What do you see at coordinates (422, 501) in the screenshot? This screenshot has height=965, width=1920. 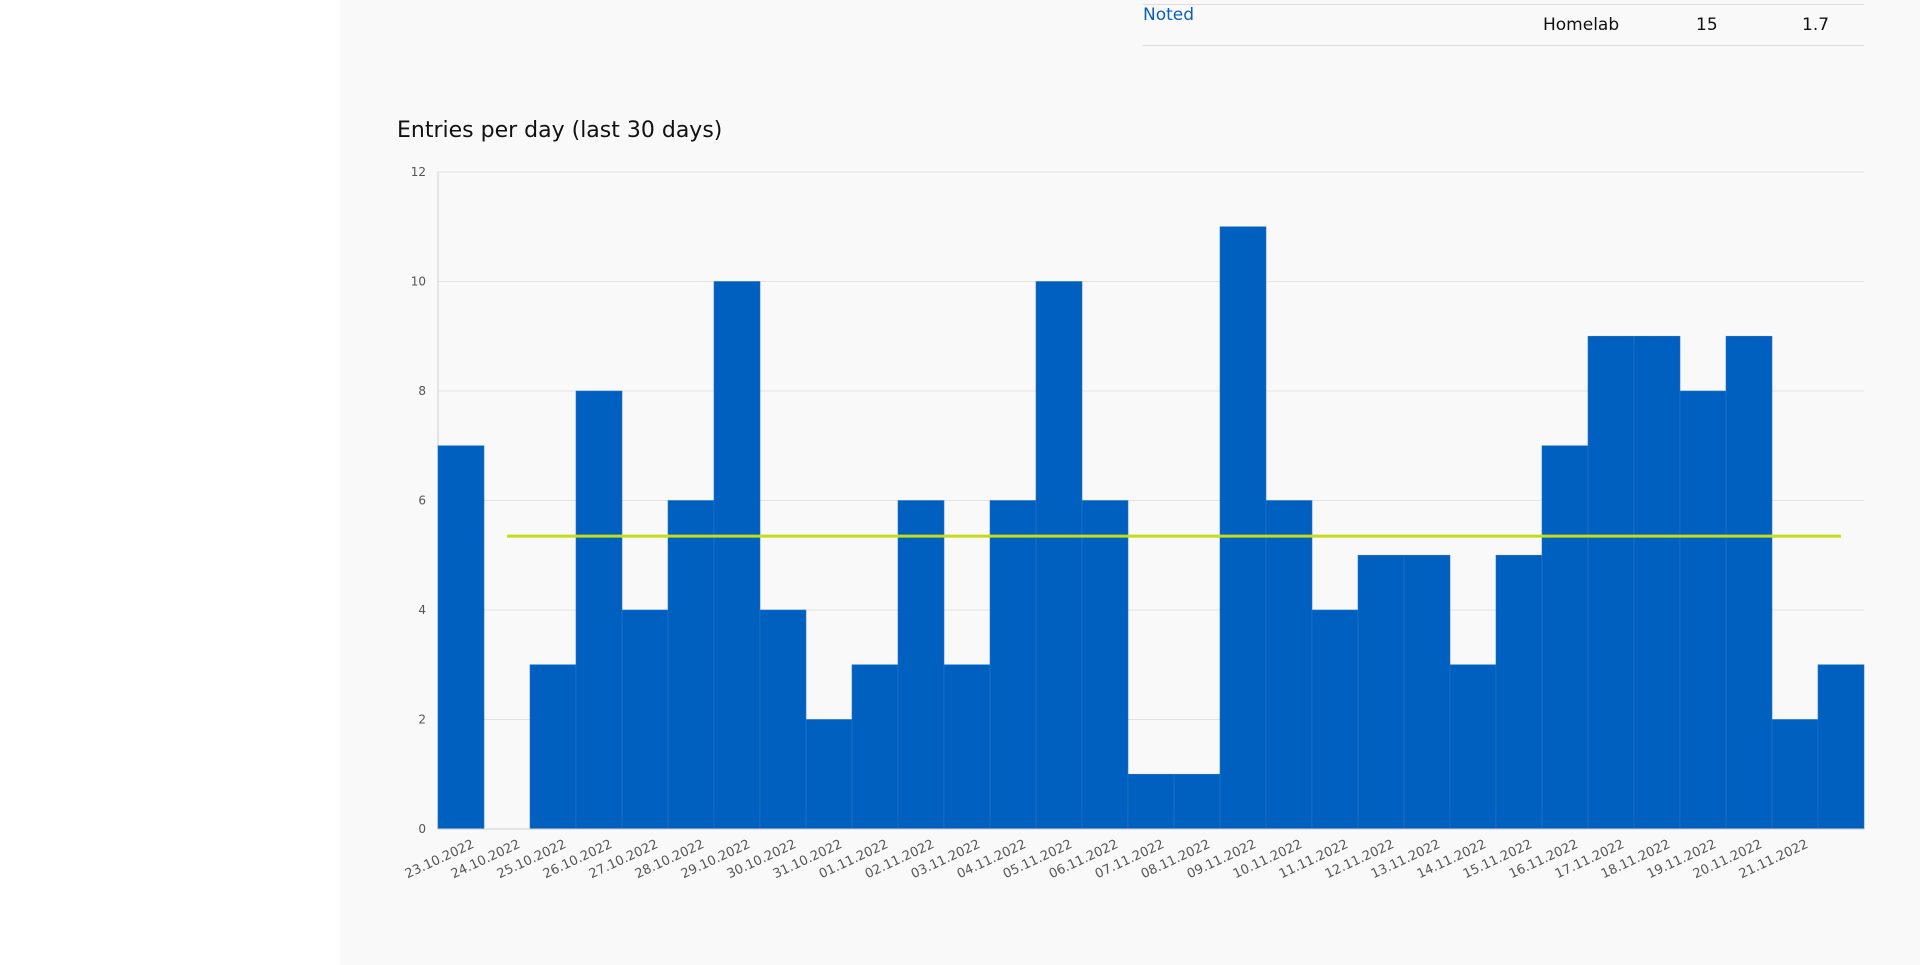 I see `y-tick-label: 6` at bounding box center [422, 501].